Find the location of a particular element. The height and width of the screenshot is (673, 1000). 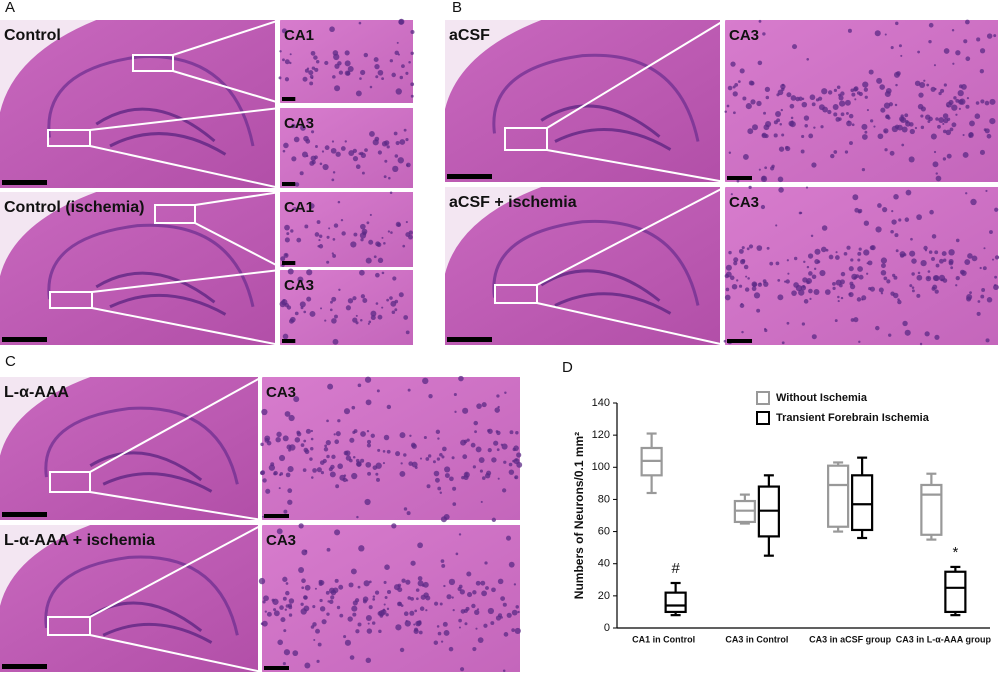

panel-letter: C is located at coordinates (10, 361).